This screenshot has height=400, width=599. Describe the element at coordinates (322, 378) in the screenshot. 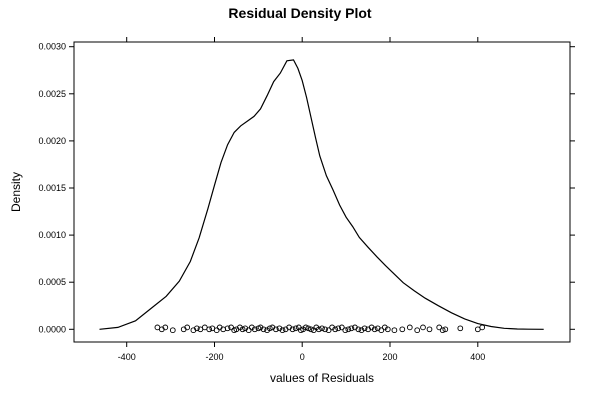

I see `x-axis-label: values of Residuals` at that location.